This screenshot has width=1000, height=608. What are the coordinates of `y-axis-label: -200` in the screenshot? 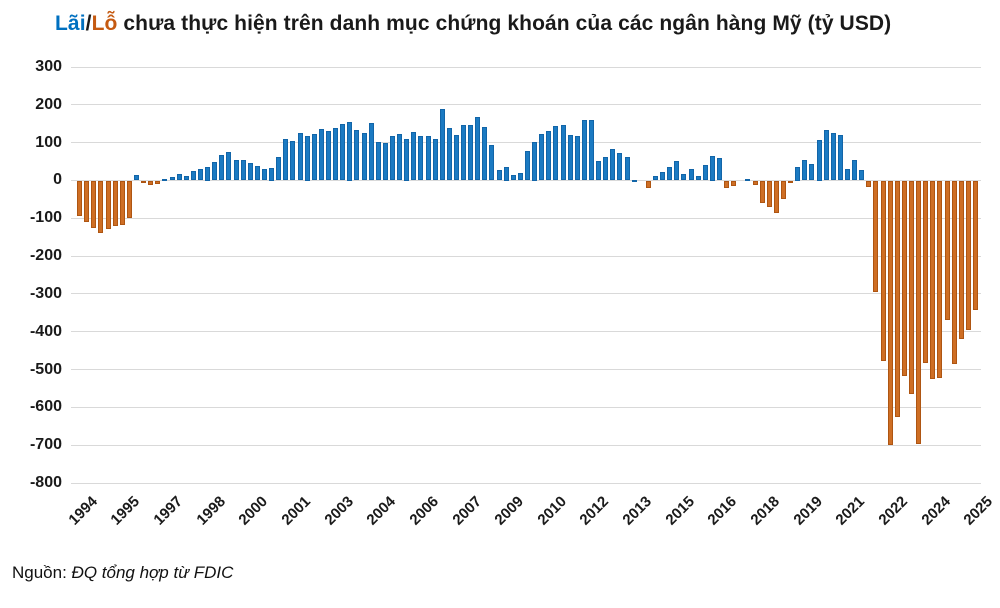 It's located at (45, 256).